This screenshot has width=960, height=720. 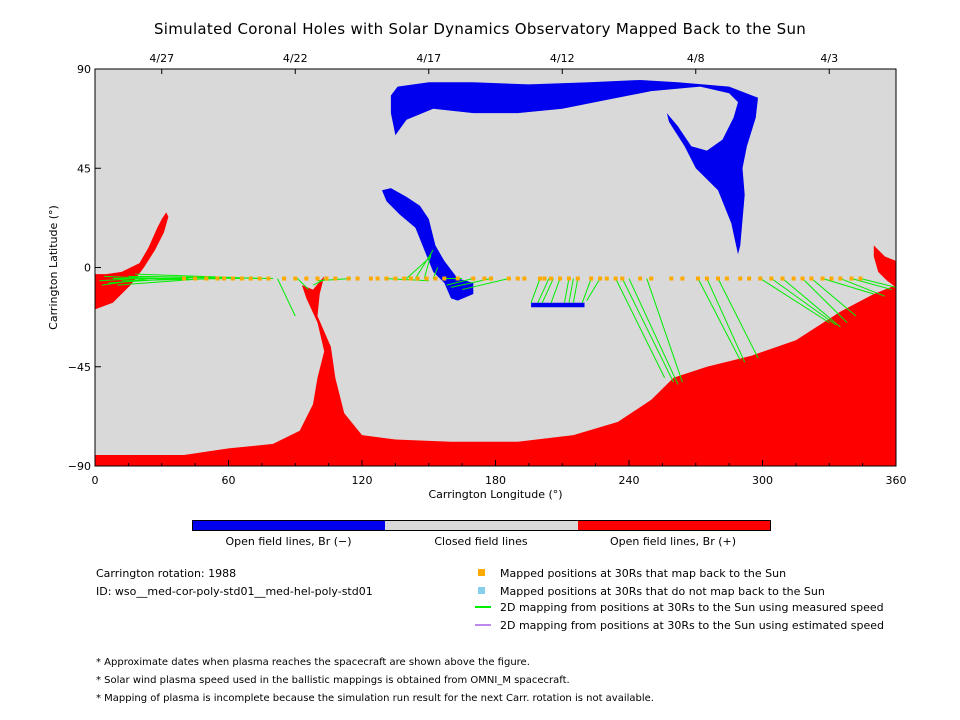 I want to click on top-tick-label: 4/27, so click(x=161, y=58).